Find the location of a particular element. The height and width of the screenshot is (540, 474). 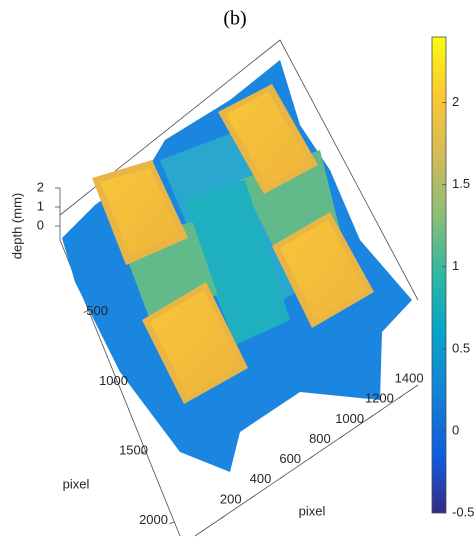

x-tick-label: 1000 is located at coordinates (349, 418).